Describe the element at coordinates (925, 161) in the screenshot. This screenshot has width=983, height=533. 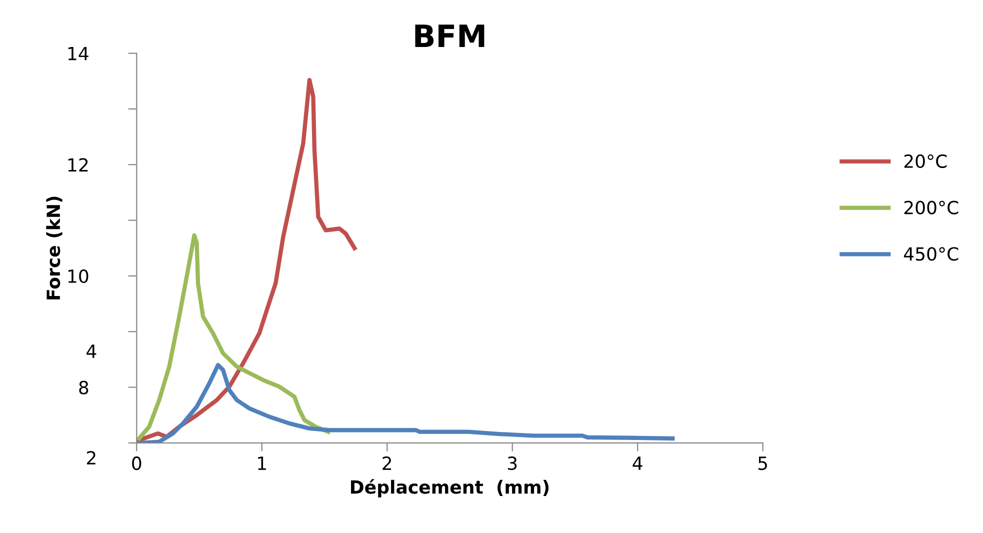
I see `legend-label: 20°C` at that location.